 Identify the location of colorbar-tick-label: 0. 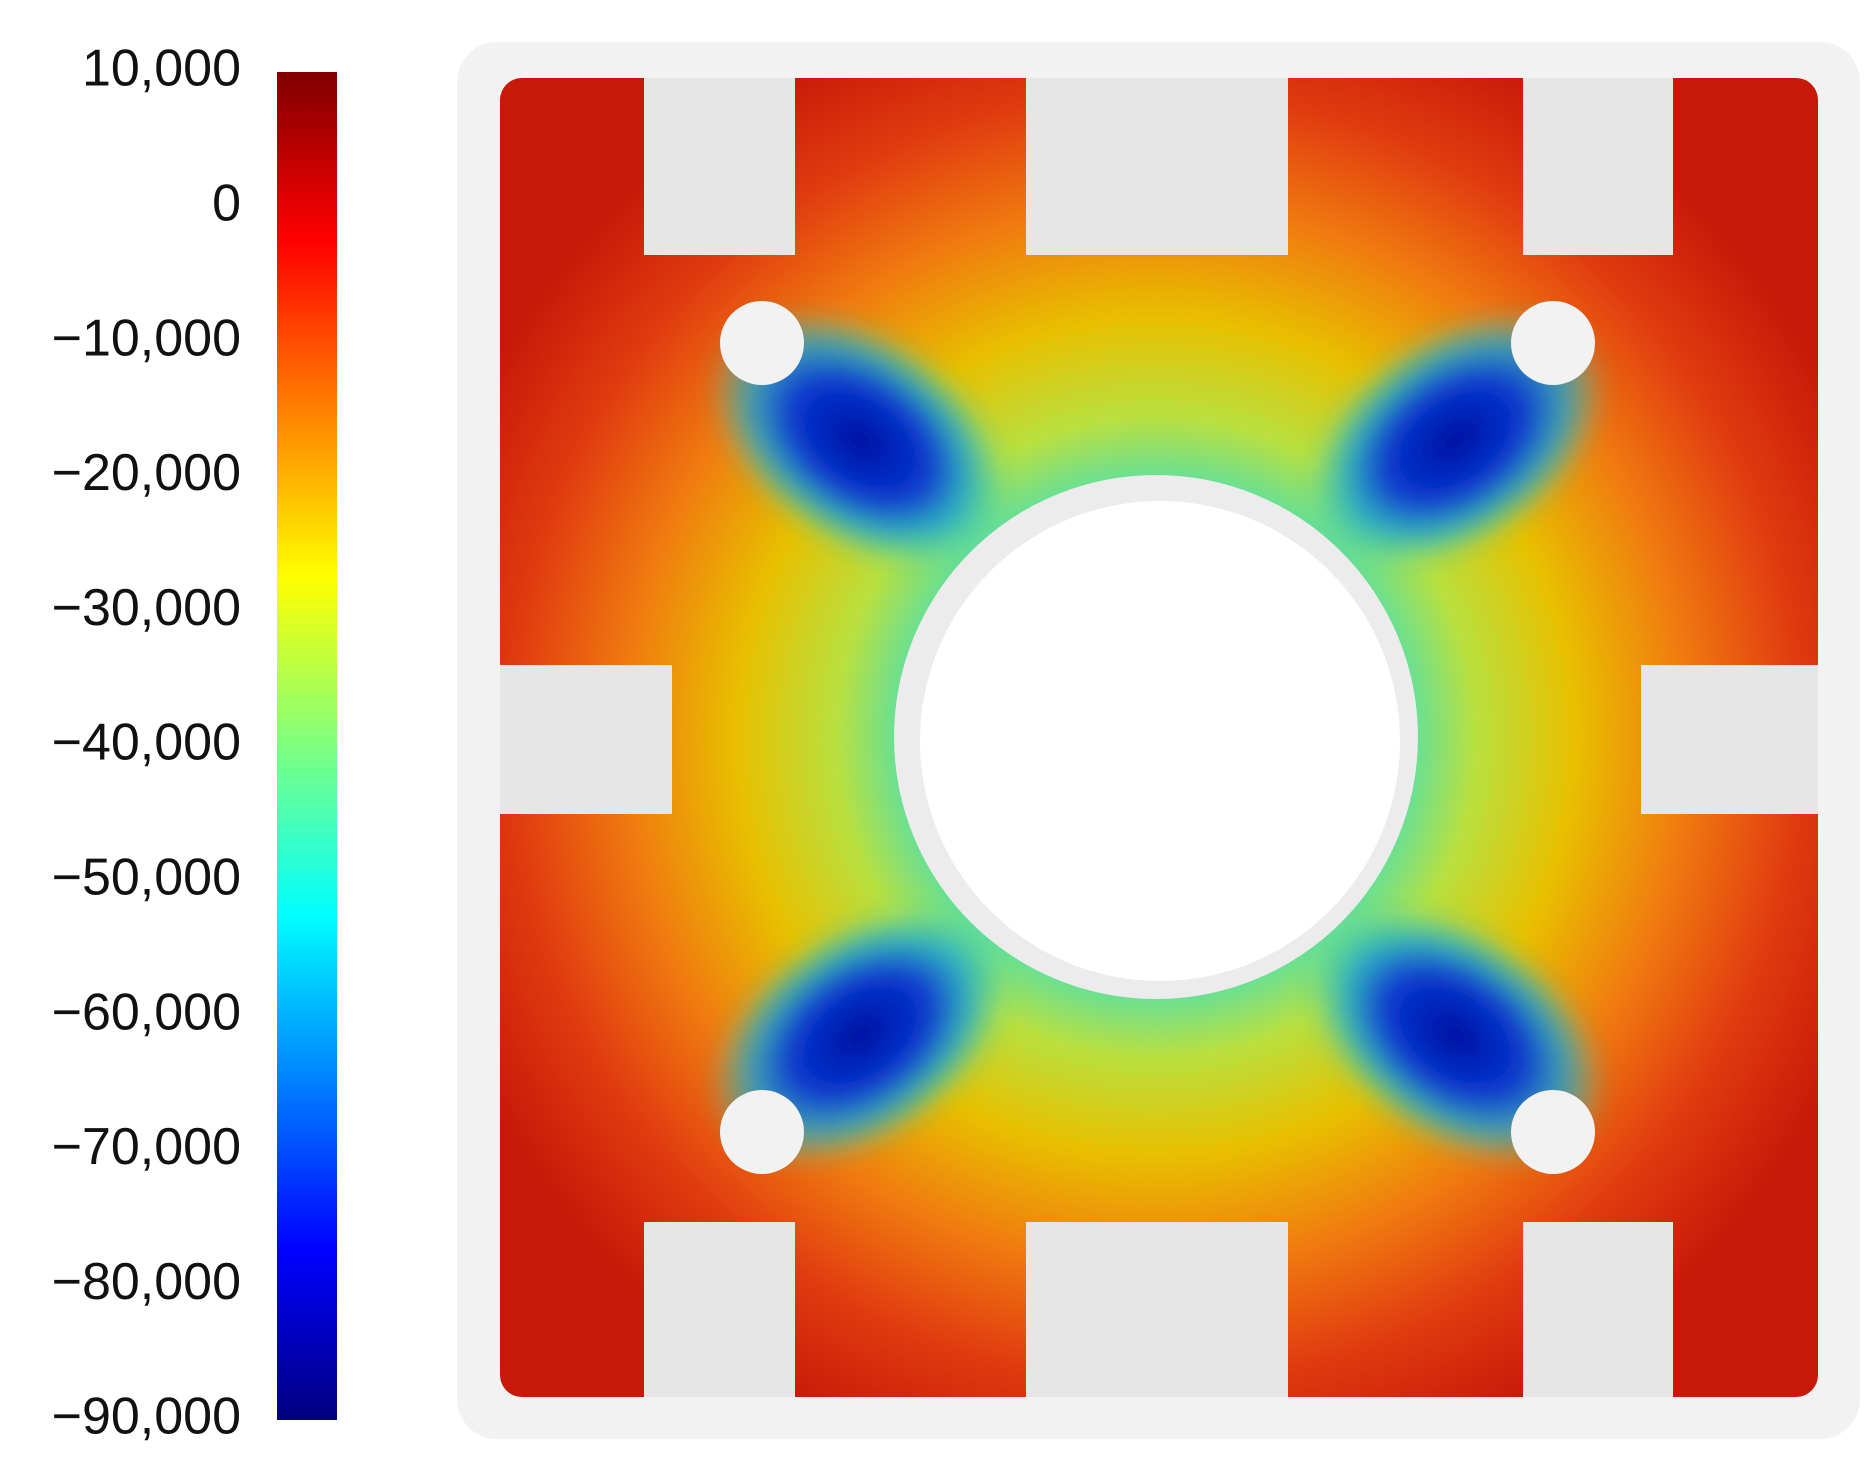
(226, 204).